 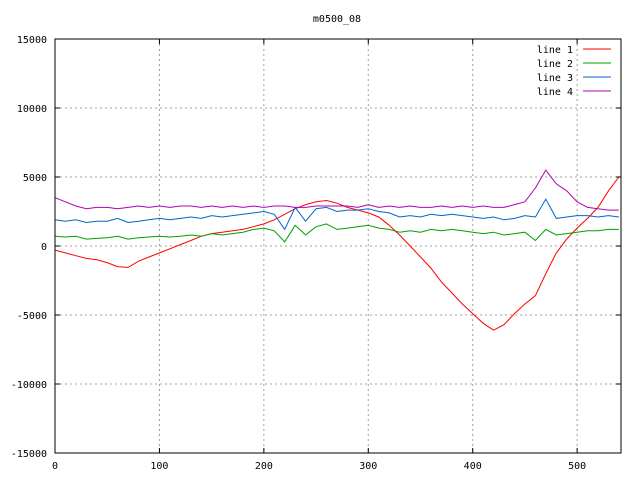 What do you see at coordinates (368, 466) in the screenshot?
I see `x-tick-label: 300` at bounding box center [368, 466].